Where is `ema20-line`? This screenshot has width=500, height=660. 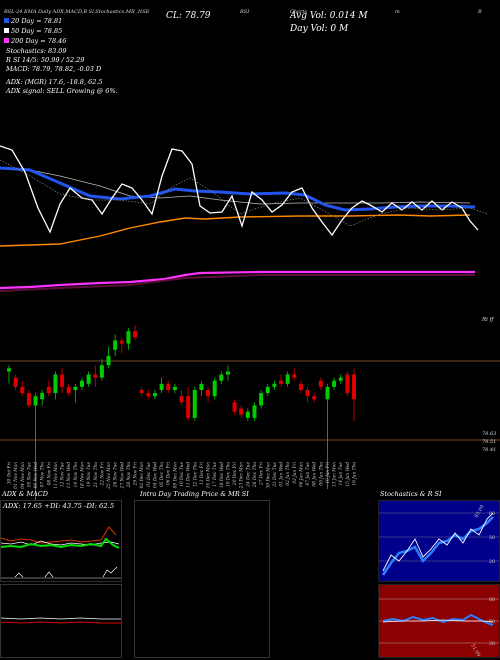 ema20-line is located at coordinates (238, 189).